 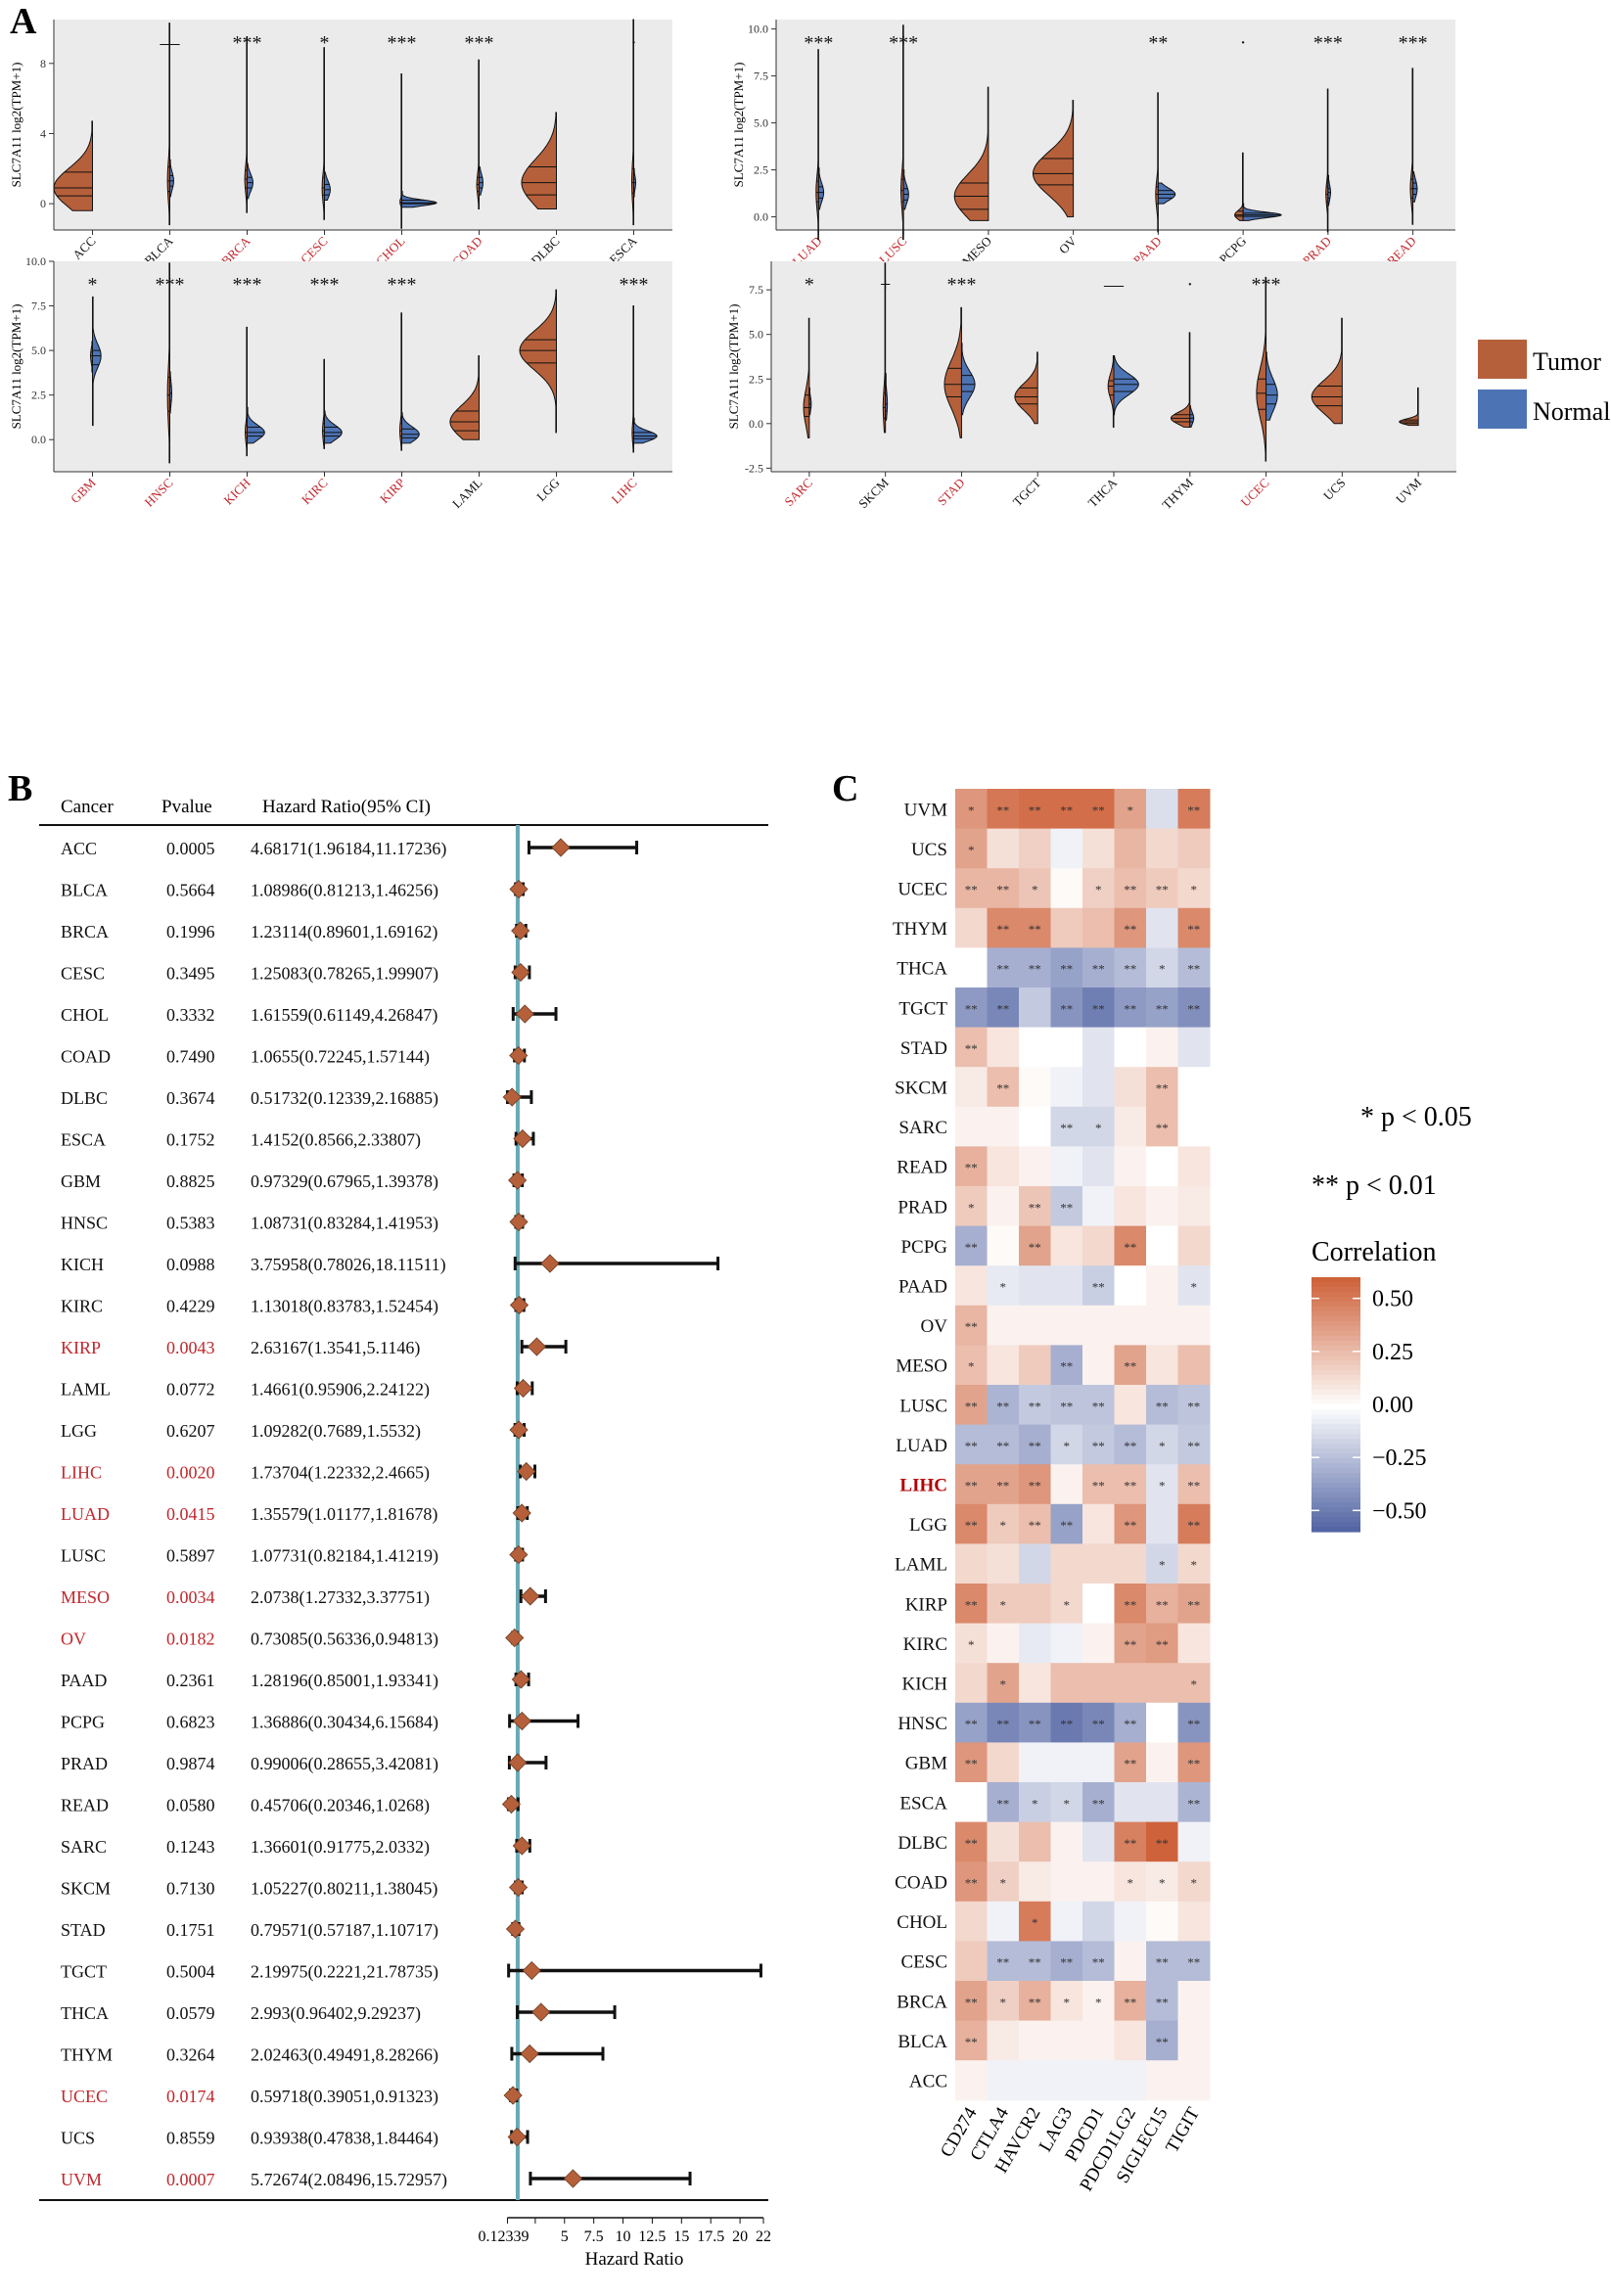 I want to click on forest-cancer-stad: STAD, so click(x=83, y=1930).